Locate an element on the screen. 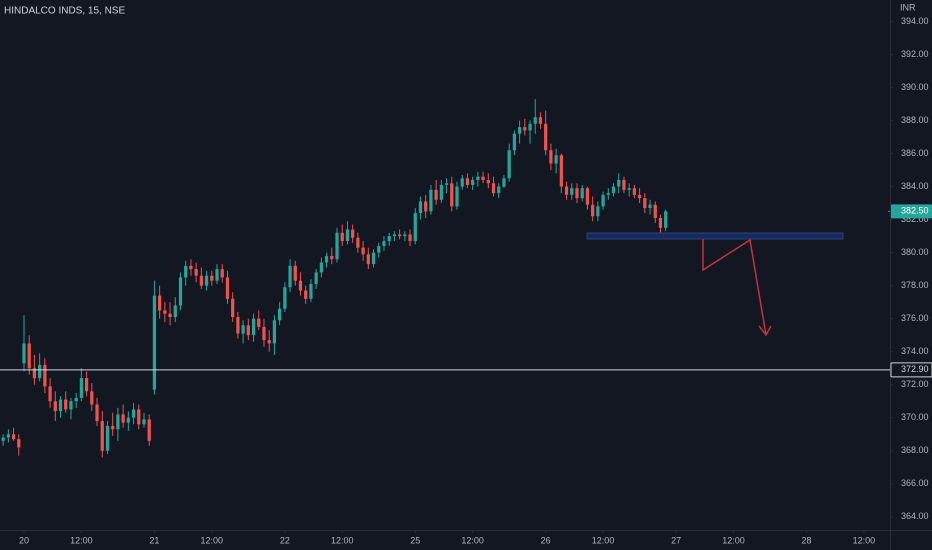  support-zone is located at coordinates (715, 236).